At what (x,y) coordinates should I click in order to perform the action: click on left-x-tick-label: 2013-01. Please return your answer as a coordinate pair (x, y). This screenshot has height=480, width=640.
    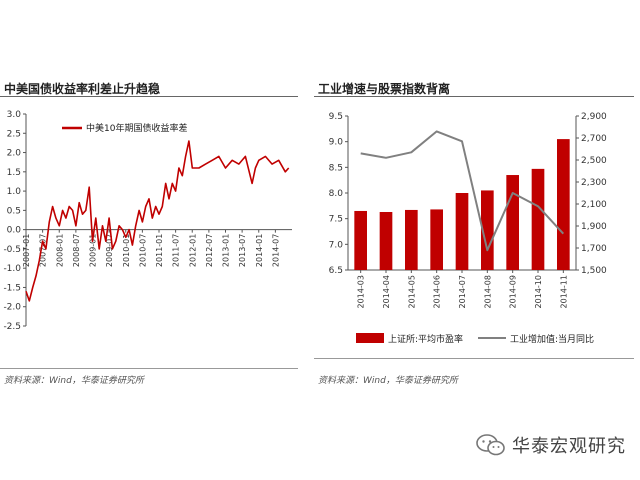
    Looking at the image, I should click on (226, 250).